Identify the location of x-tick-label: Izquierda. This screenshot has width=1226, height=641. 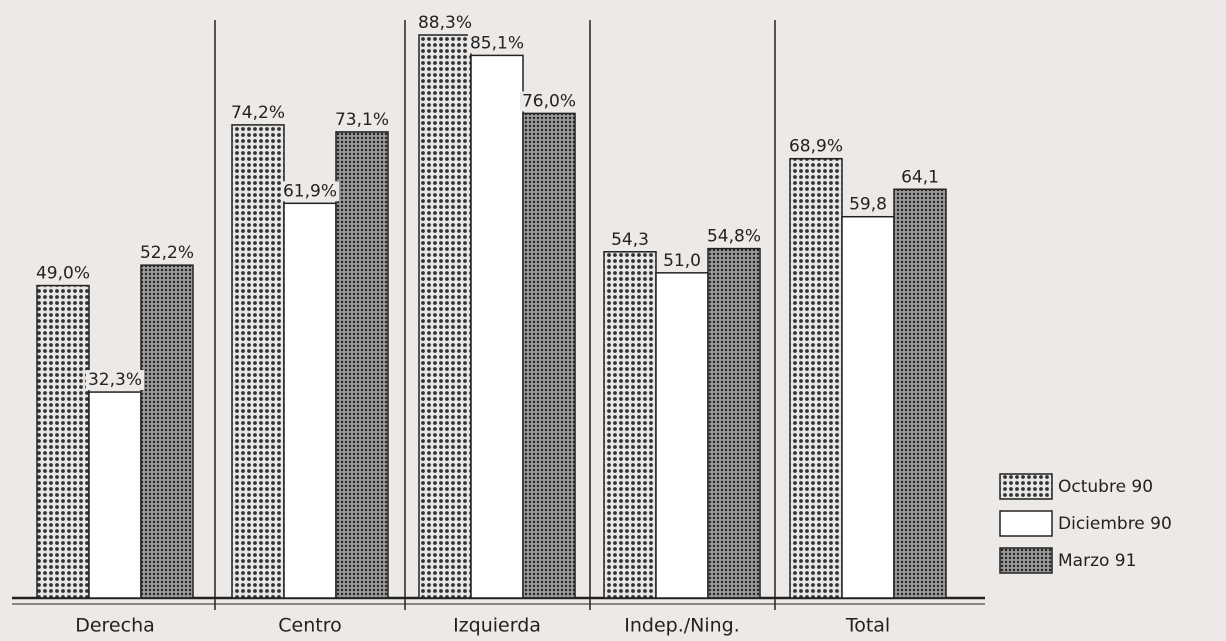
(497, 626).